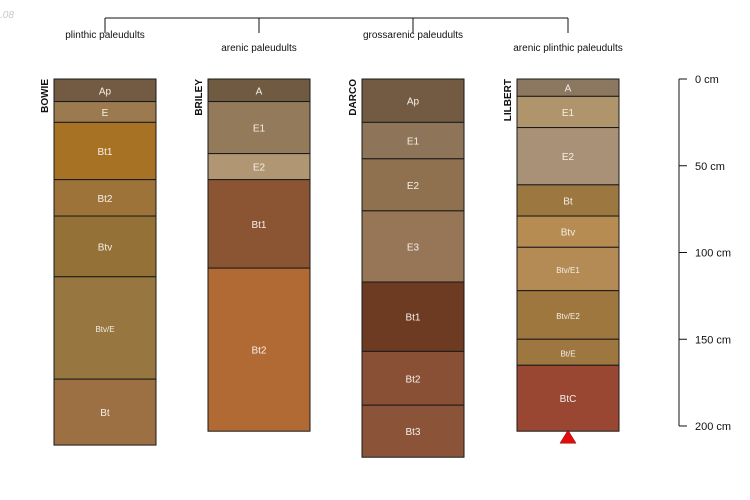  What do you see at coordinates (406, 268) in the screenshot?
I see `profile-darco: Ap E1 E2 E3 Bt1 Bt2 Bt3 DARCO` at bounding box center [406, 268].